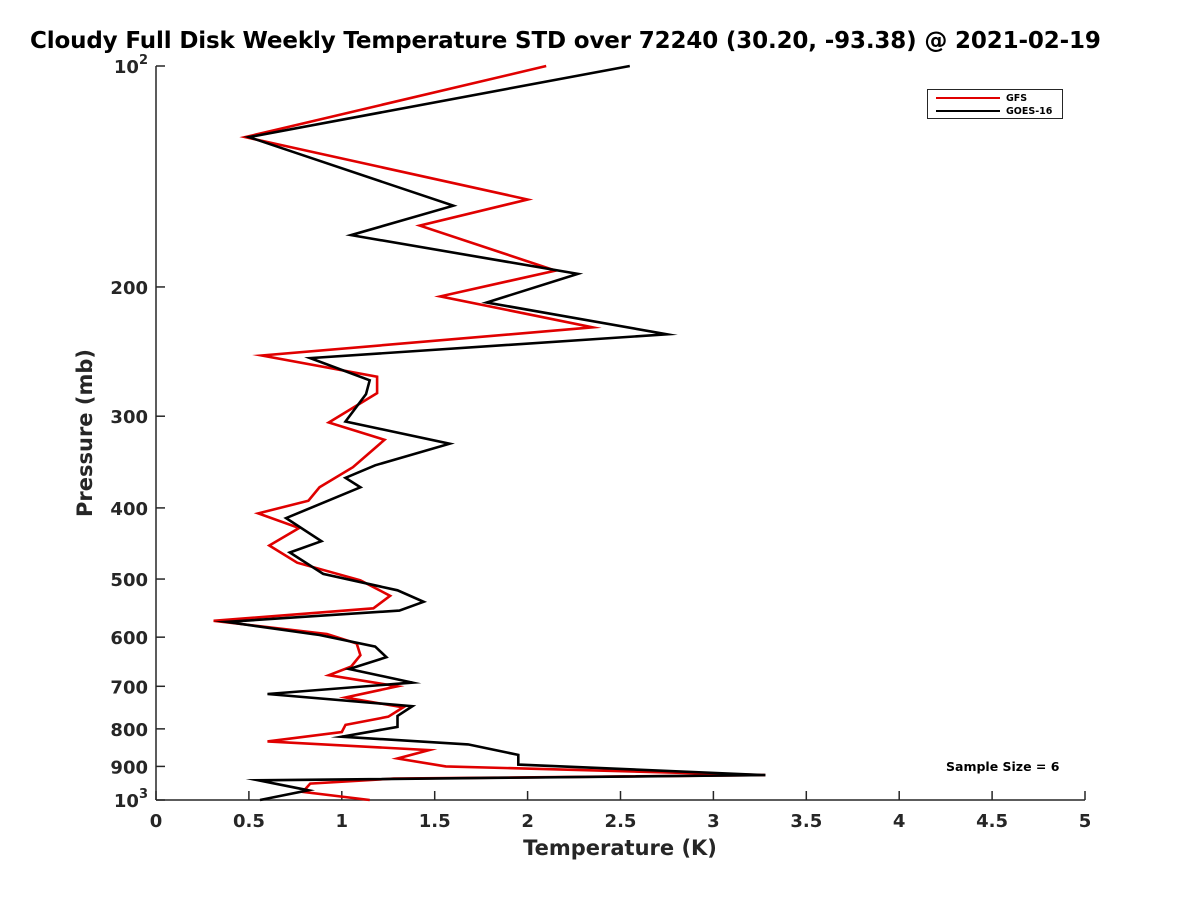  I want to click on legend-label-goes16: GOES-16, so click(1029, 111).